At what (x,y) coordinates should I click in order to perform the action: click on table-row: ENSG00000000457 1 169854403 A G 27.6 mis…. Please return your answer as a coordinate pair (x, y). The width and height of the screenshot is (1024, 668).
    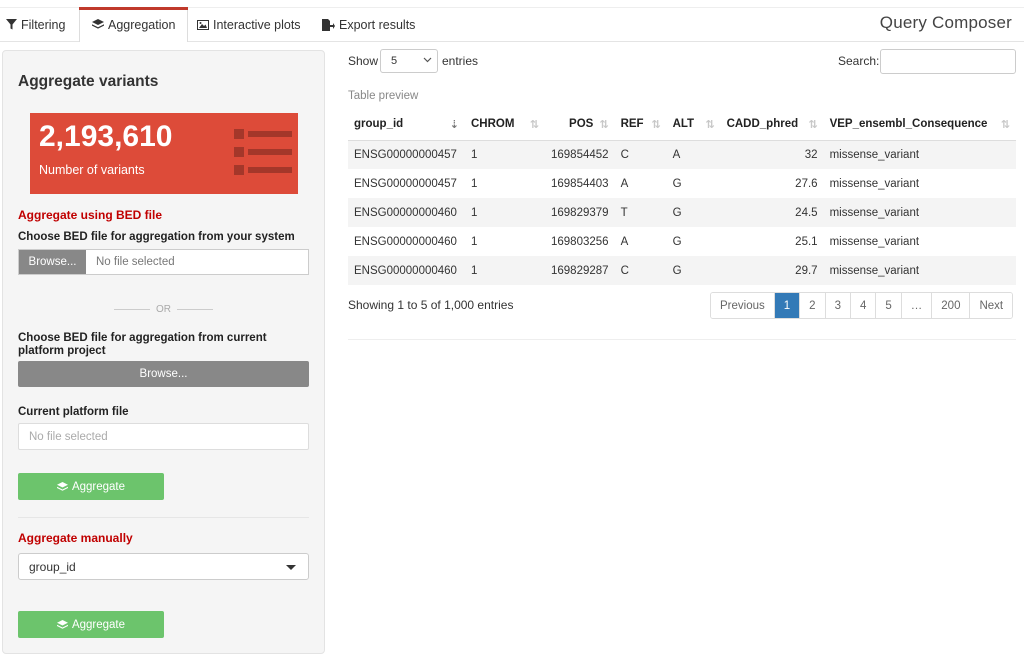
    Looking at the image, I should click on (682, 183).